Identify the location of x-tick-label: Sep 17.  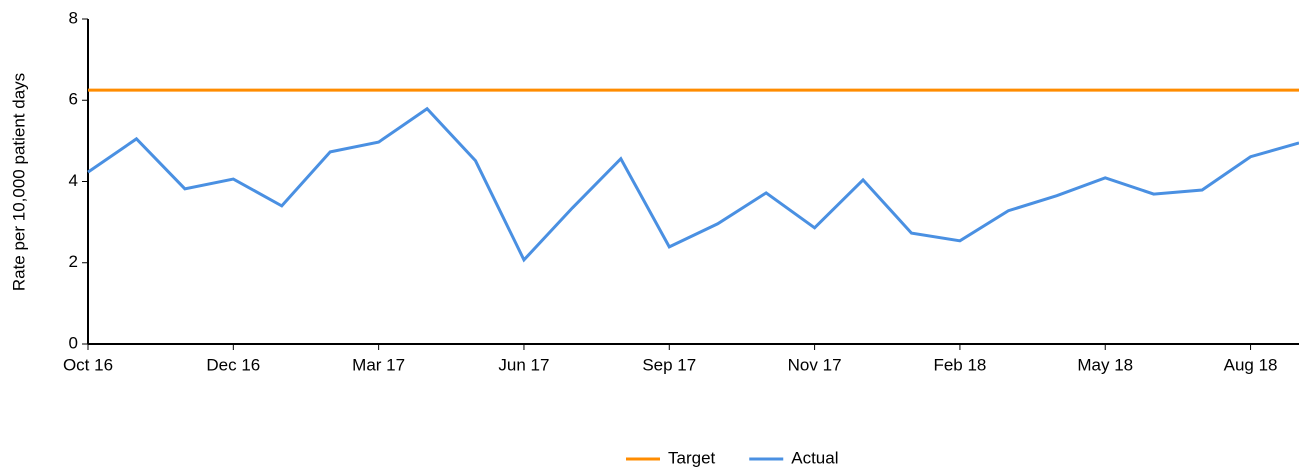
(669, 364).